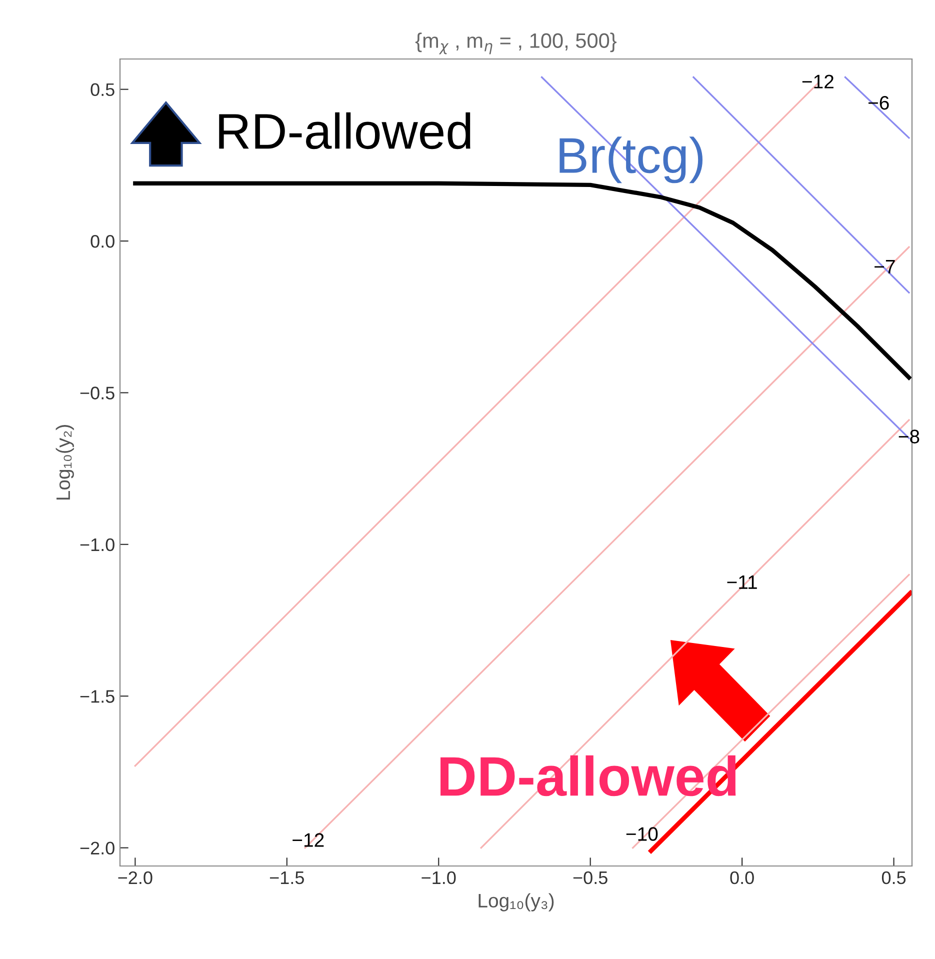 The height and width of the screenshot is (959, 935). I want to click on annotation: −10, so click(642, 834).